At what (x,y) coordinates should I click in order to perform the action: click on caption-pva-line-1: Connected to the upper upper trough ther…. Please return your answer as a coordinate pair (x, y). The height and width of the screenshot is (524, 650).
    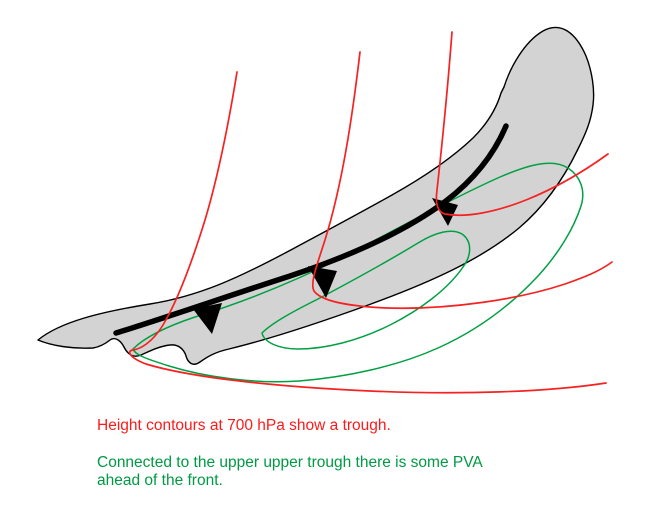
    Looking at the image, I should click on (290, 462).